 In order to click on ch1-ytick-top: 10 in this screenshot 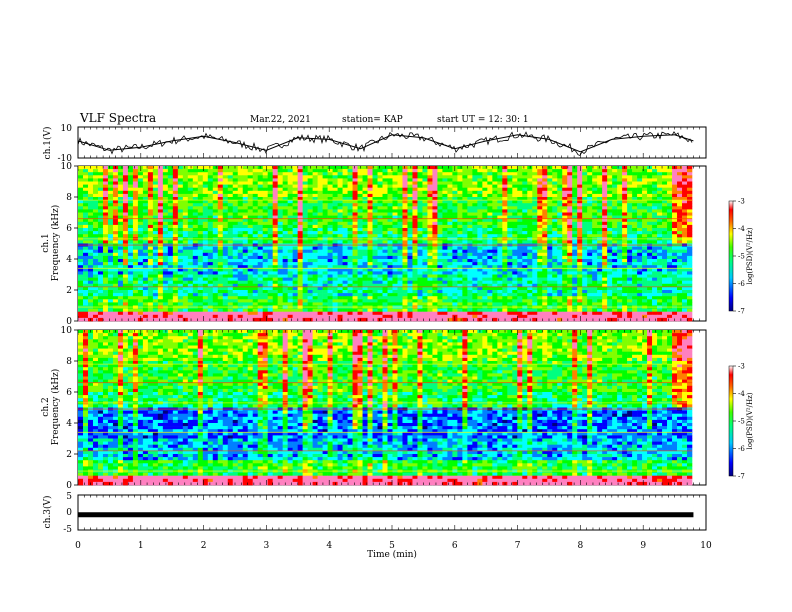, I will do `click(67, 129)`.